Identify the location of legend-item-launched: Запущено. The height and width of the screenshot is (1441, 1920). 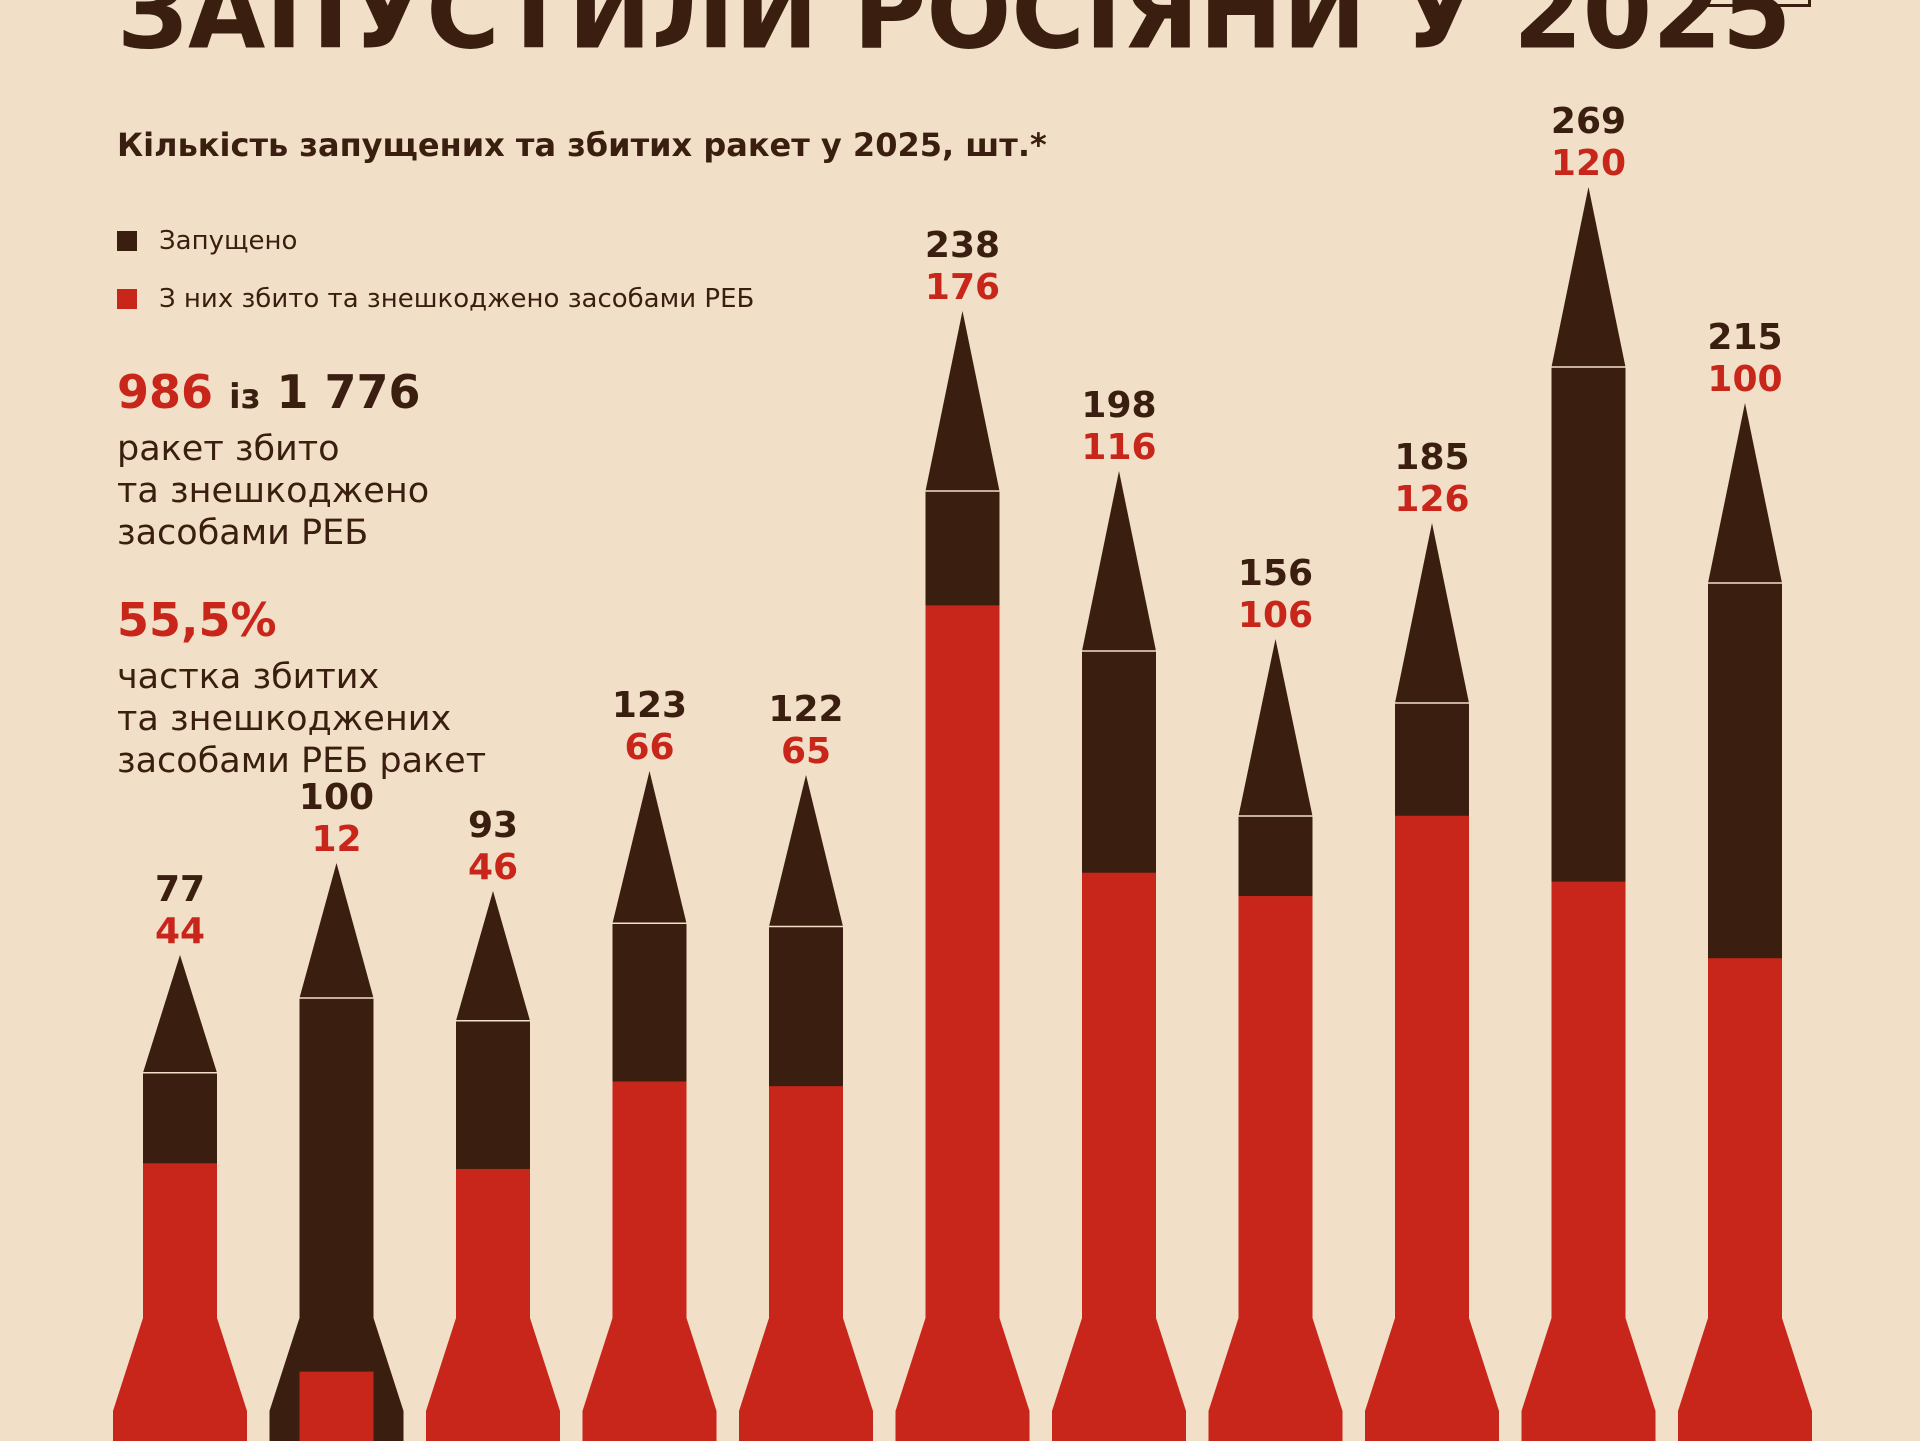
(435, 241).